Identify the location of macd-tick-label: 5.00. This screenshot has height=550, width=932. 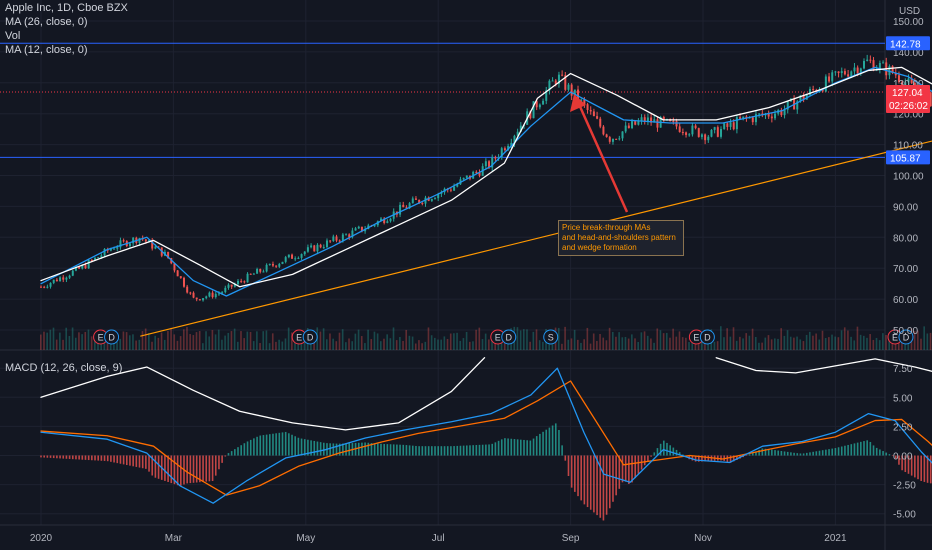
(903, 398).